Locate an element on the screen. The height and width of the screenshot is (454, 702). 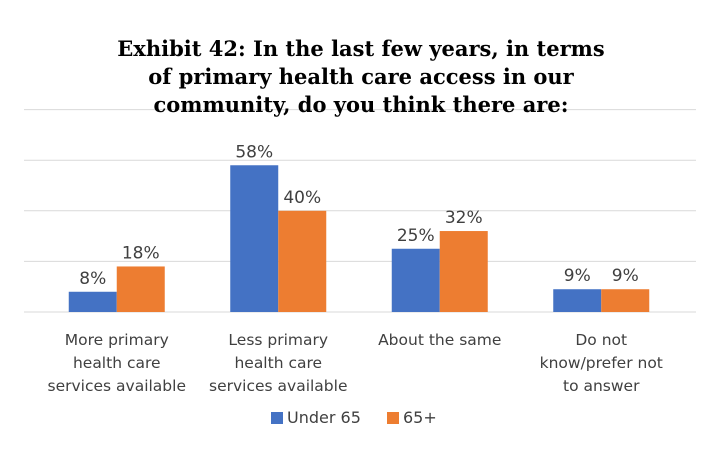
data-label: 8% is located at coordinates (92, 279).